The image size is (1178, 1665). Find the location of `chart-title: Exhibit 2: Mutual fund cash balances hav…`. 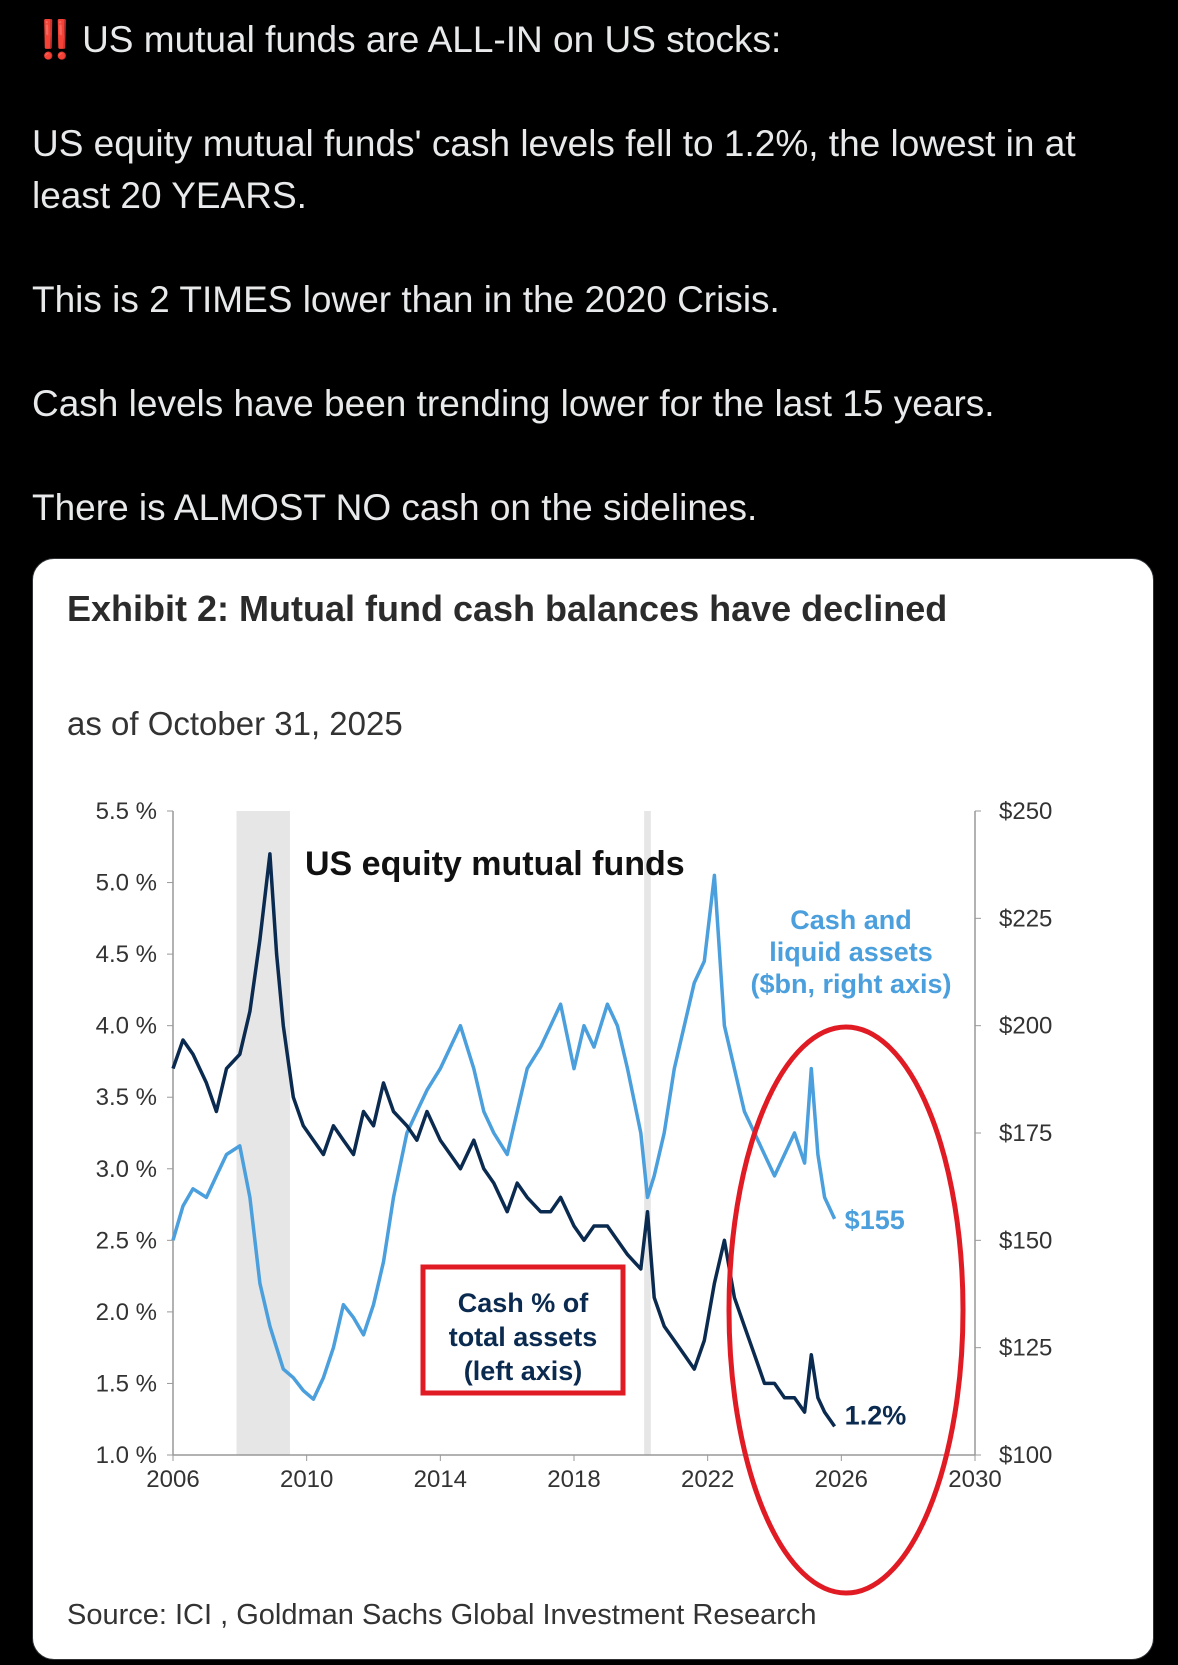

chart-title: Exhibit 2: Mutual fund cash balances hav… is located at coordinates (507, 608).